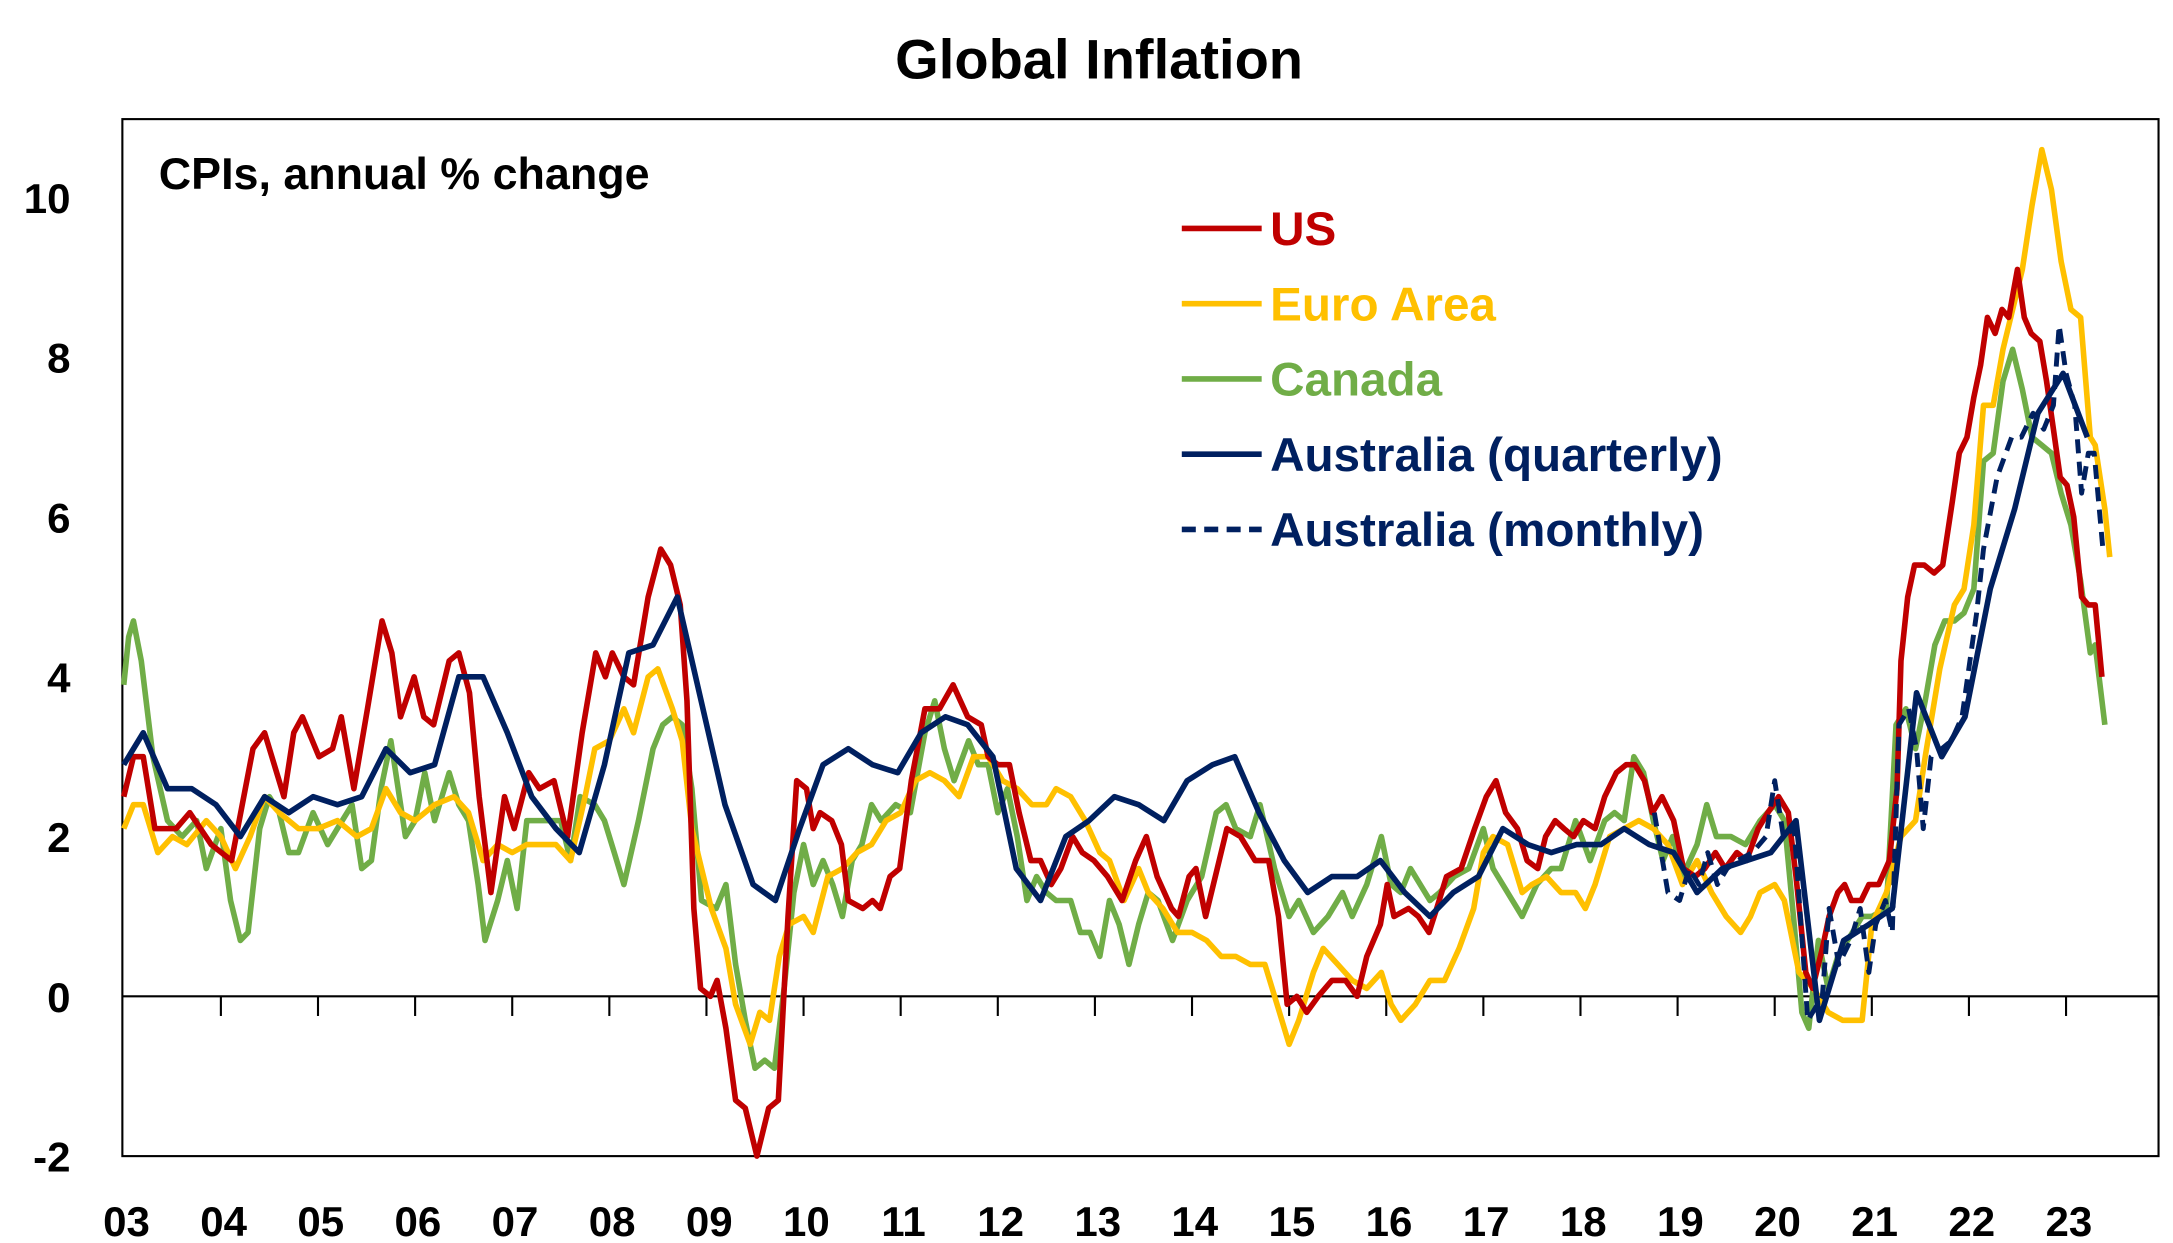  Describe the element at coordinates (1099, 58) in the screenshot. I see `chart-title: Global Inflation` at that location.